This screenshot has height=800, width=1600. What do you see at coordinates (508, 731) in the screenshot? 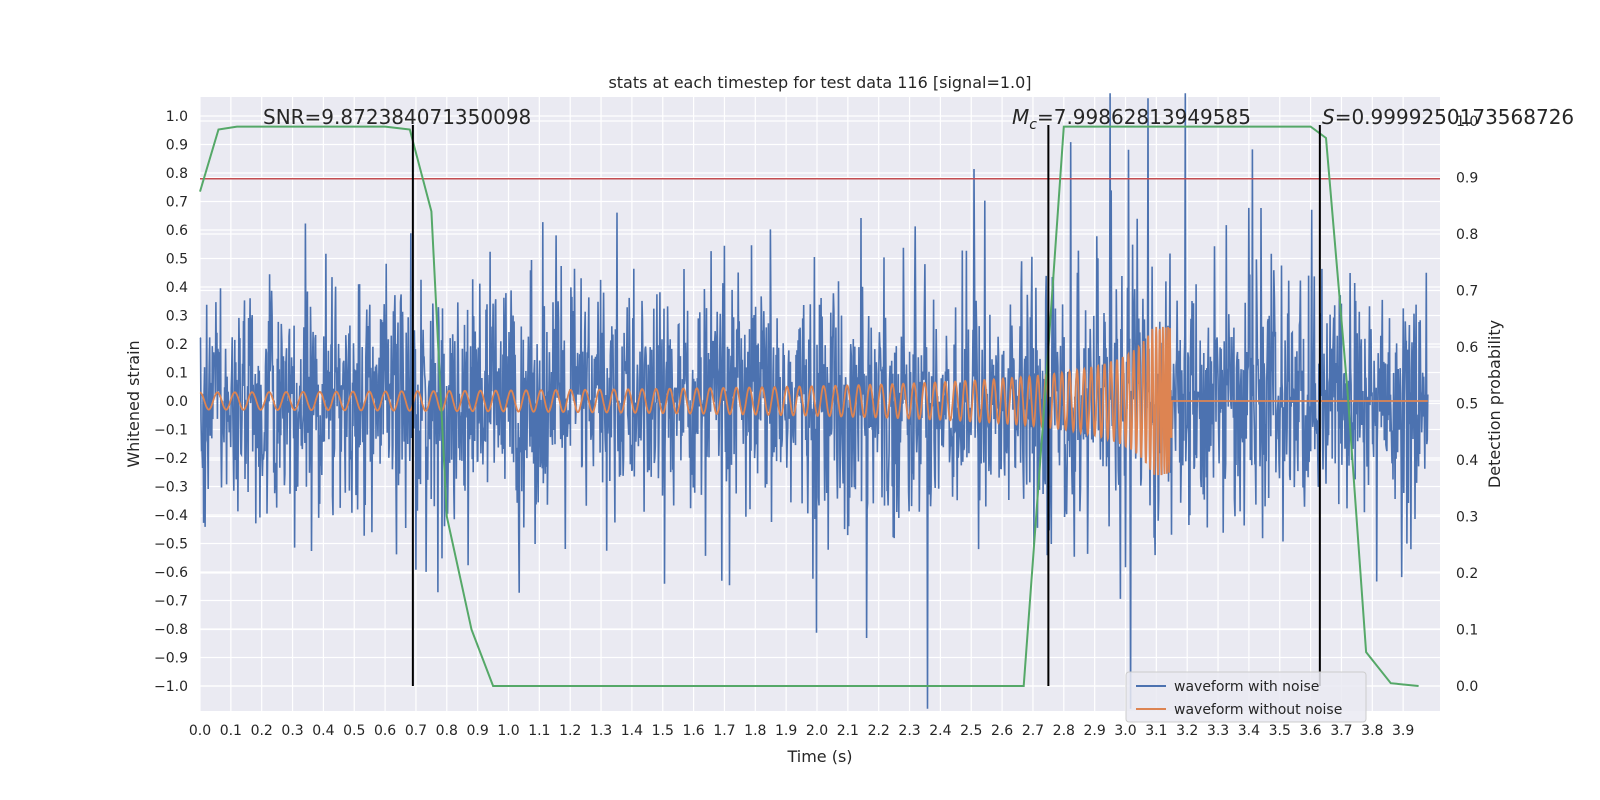
I see `x-tick-label: 1.0` at bounding box center [508, 731].